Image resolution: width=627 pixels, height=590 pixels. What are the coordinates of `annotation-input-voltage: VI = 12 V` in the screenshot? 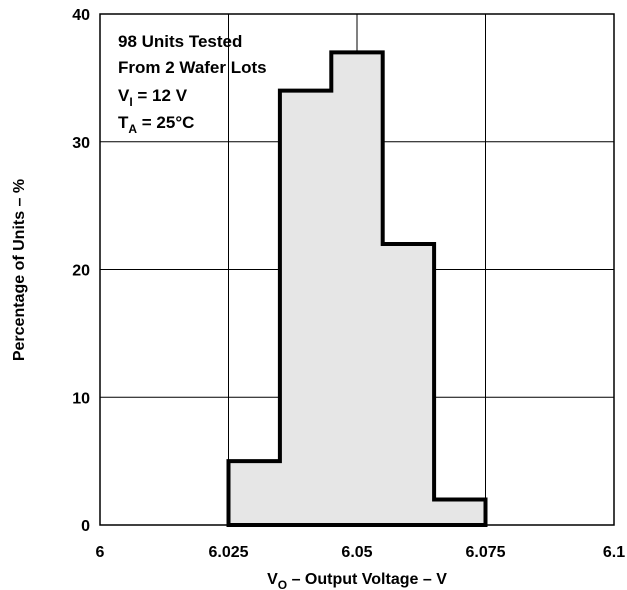 It's located at (153, 97).